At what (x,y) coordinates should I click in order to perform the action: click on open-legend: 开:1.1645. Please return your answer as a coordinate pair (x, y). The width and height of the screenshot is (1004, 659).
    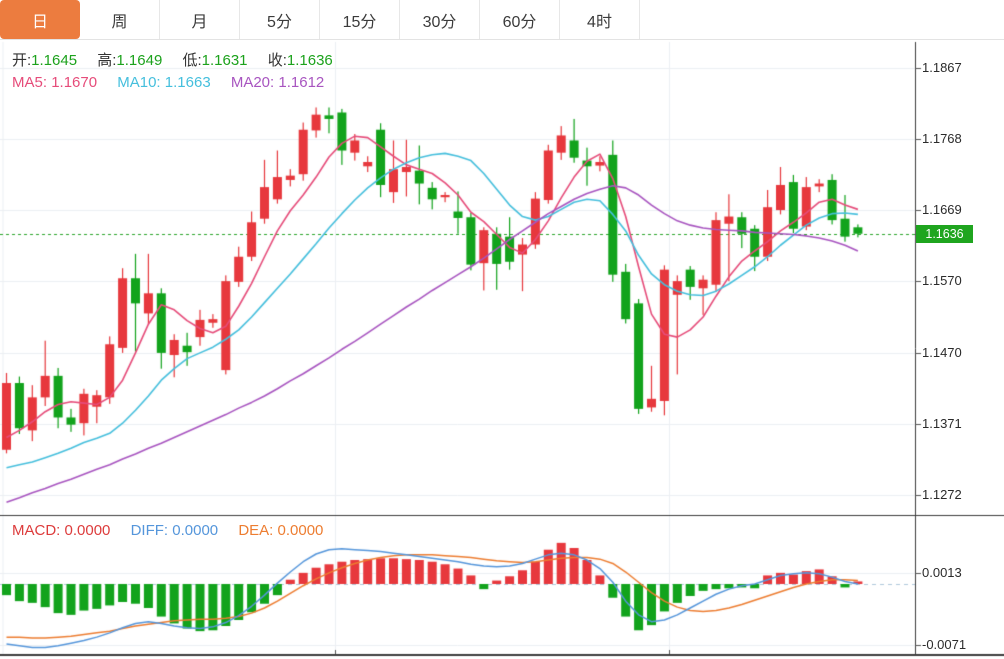
    Looking at the image, I should click on (45, 60).